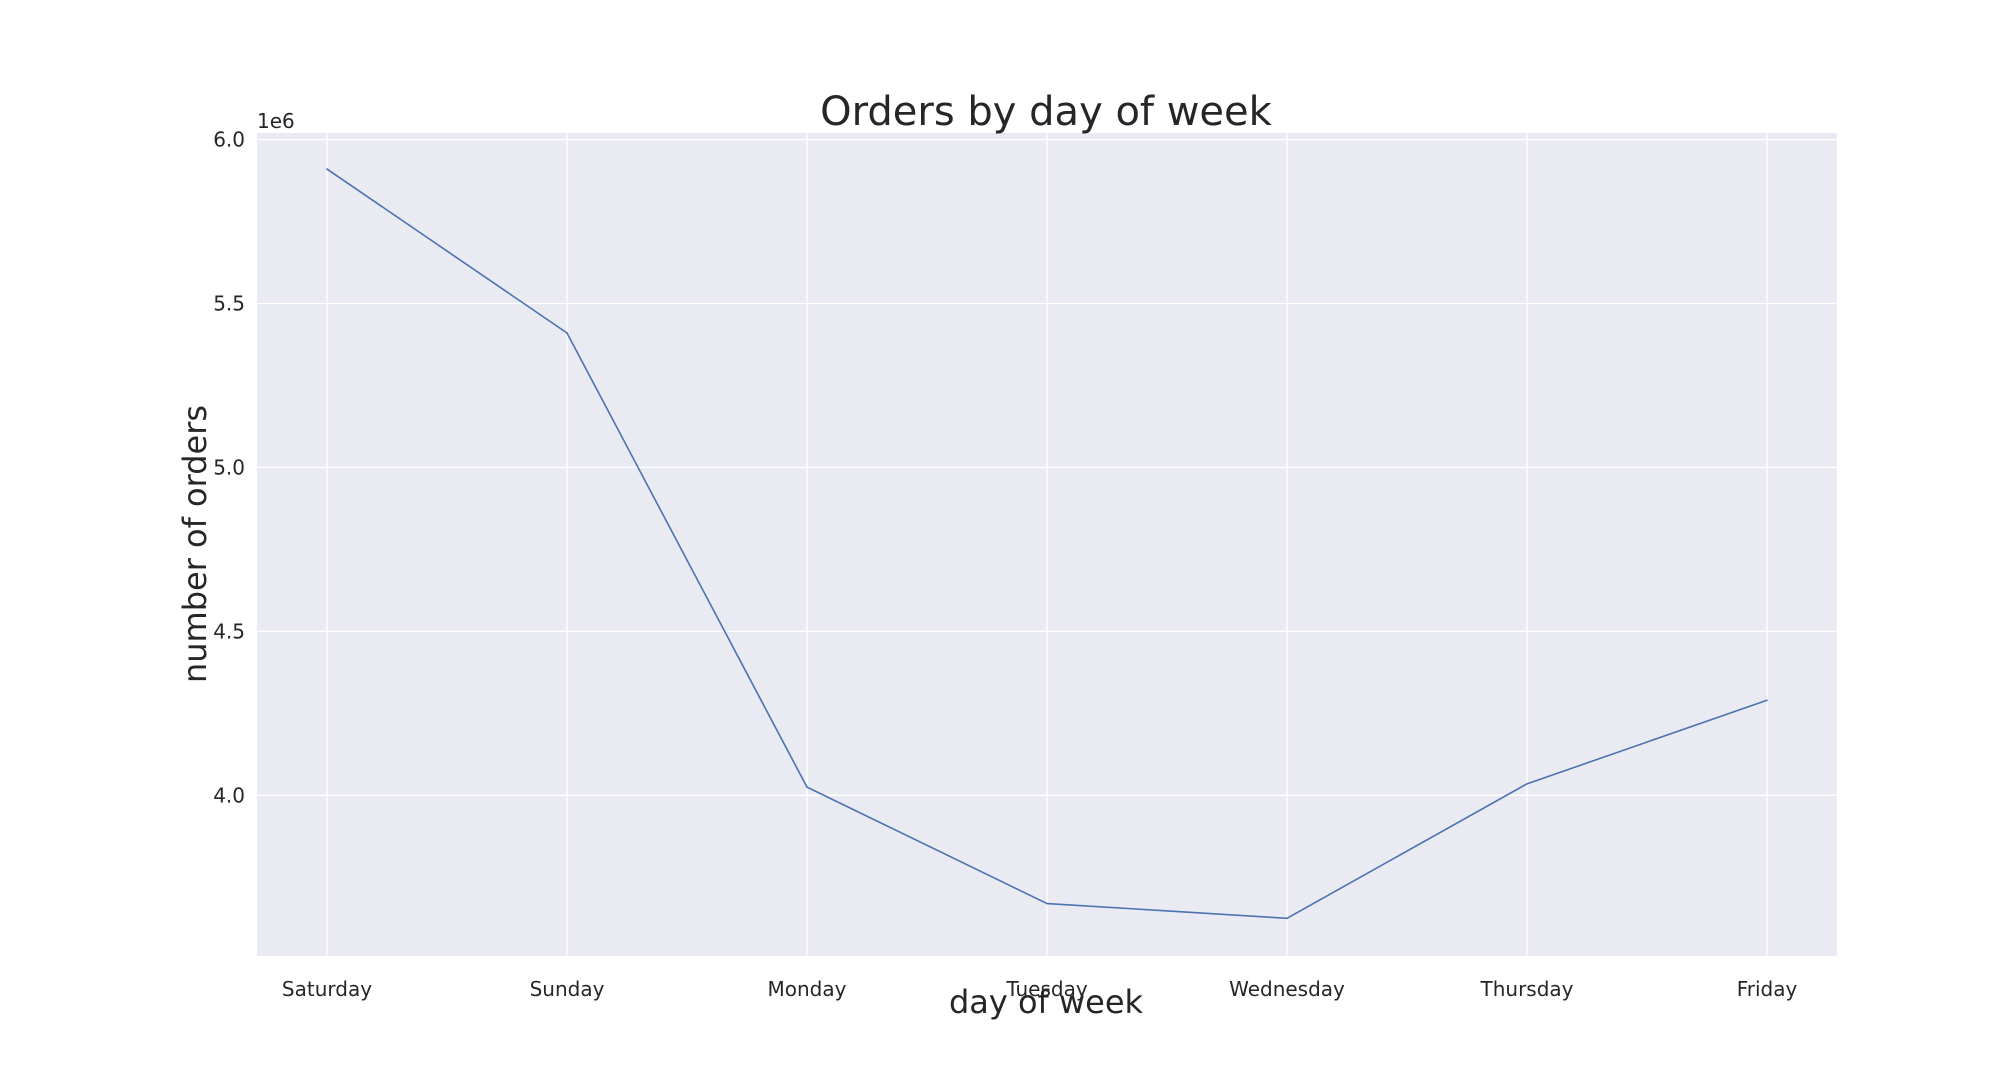 The width and height of the screenshot is (2016, 1080). I want to click on x-tick-label: Thursday, so click(1527, 989).